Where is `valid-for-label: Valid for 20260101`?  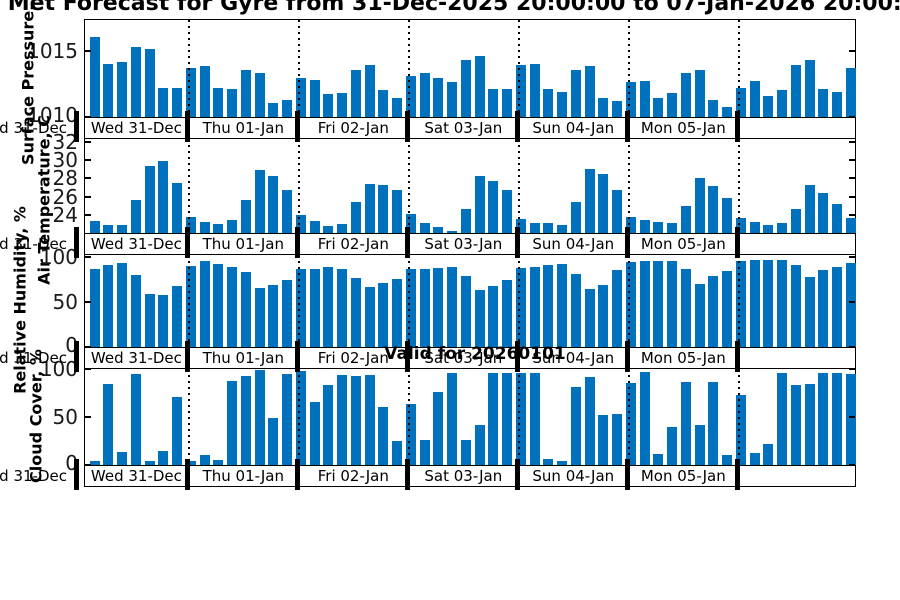
valid-for-label: Valid for 20260101 is located at coordinates (475, 354).